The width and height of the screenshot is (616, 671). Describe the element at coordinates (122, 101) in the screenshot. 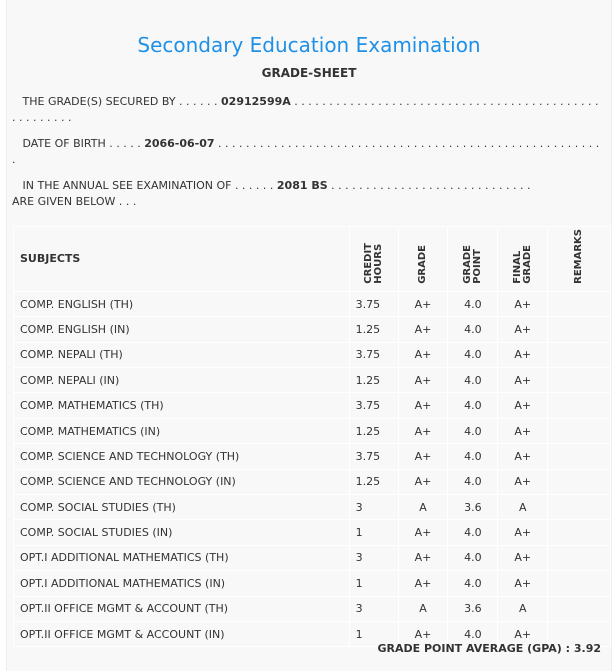

I see `secured-by-label: THE GRADE(S) SECURED BY . . . . . .` at that location.